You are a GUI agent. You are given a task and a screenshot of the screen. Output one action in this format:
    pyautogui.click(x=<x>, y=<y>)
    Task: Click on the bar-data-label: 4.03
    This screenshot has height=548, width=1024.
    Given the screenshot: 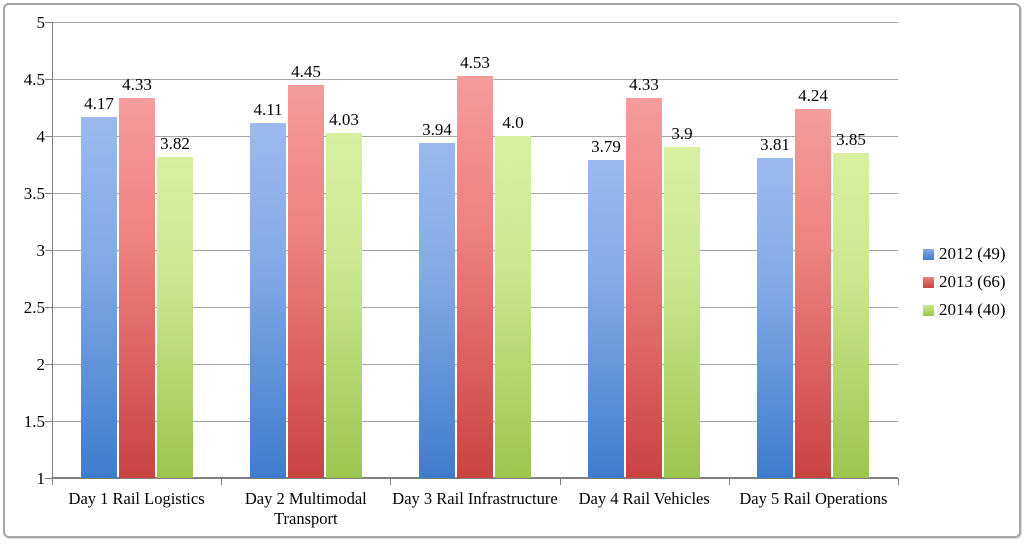 What is the action you would take?
    pyautogui.click(x=344, y=119)
    